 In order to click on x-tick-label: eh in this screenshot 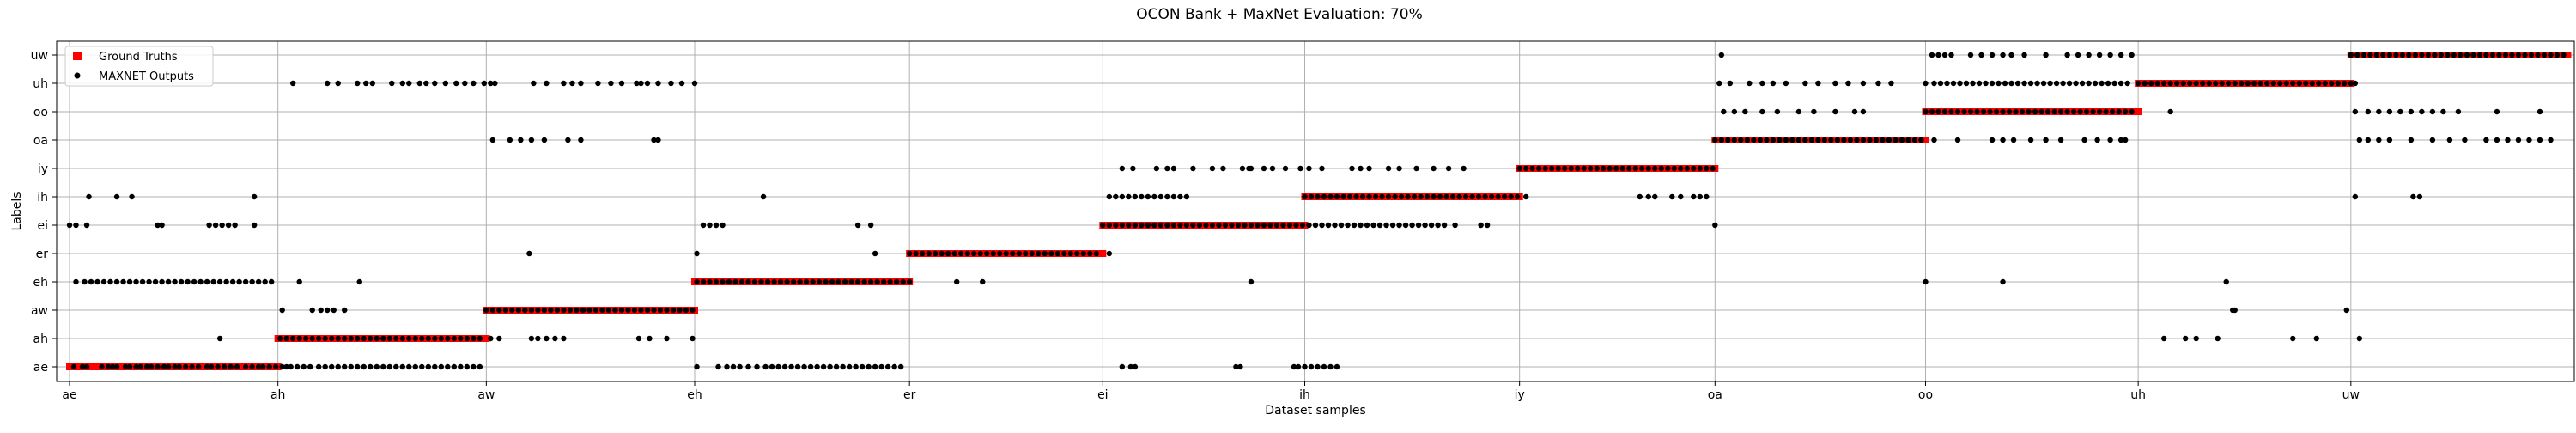, I will do `click(695, 395)`.